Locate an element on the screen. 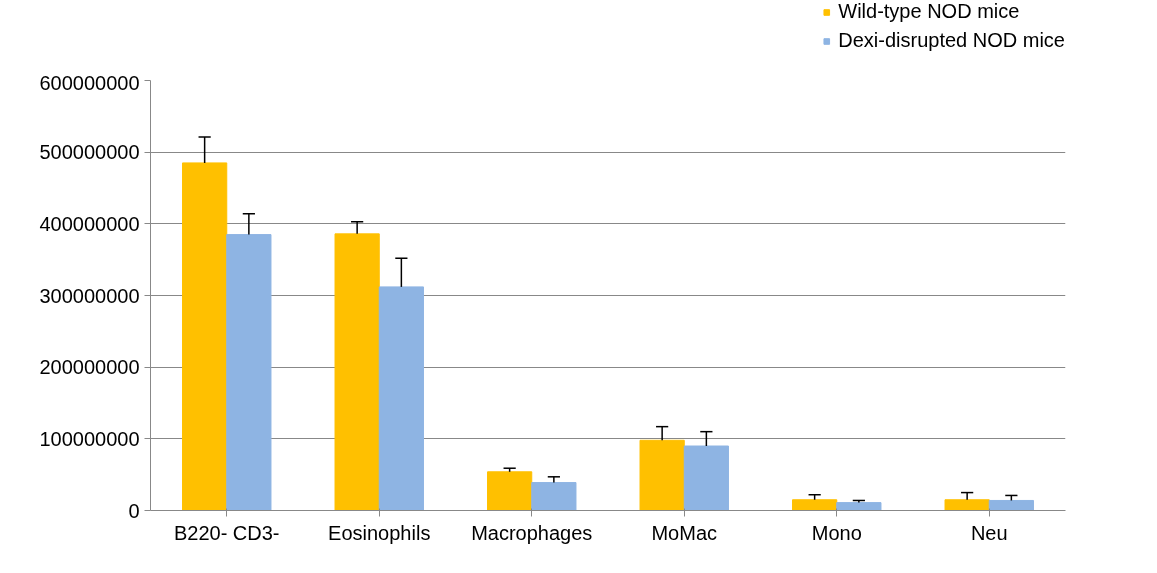 Image resolution: width=1157 pixels, height=573 pixels. x-tick-label: Neu is located at coordinates (989, 532).